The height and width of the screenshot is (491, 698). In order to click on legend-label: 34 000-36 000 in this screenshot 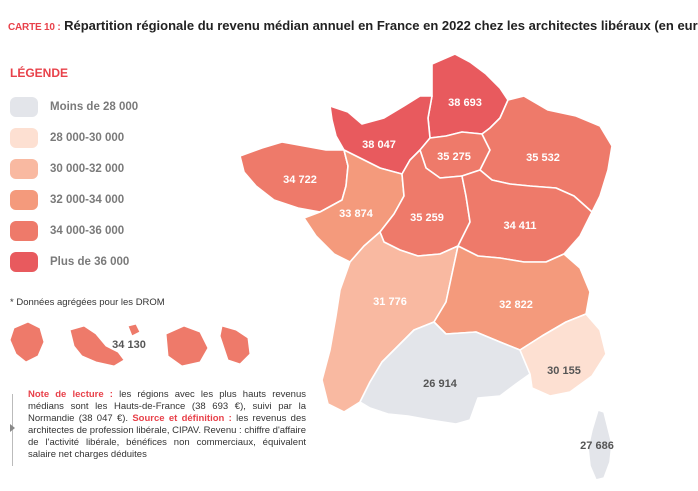, I will do `click(87, 231)`.